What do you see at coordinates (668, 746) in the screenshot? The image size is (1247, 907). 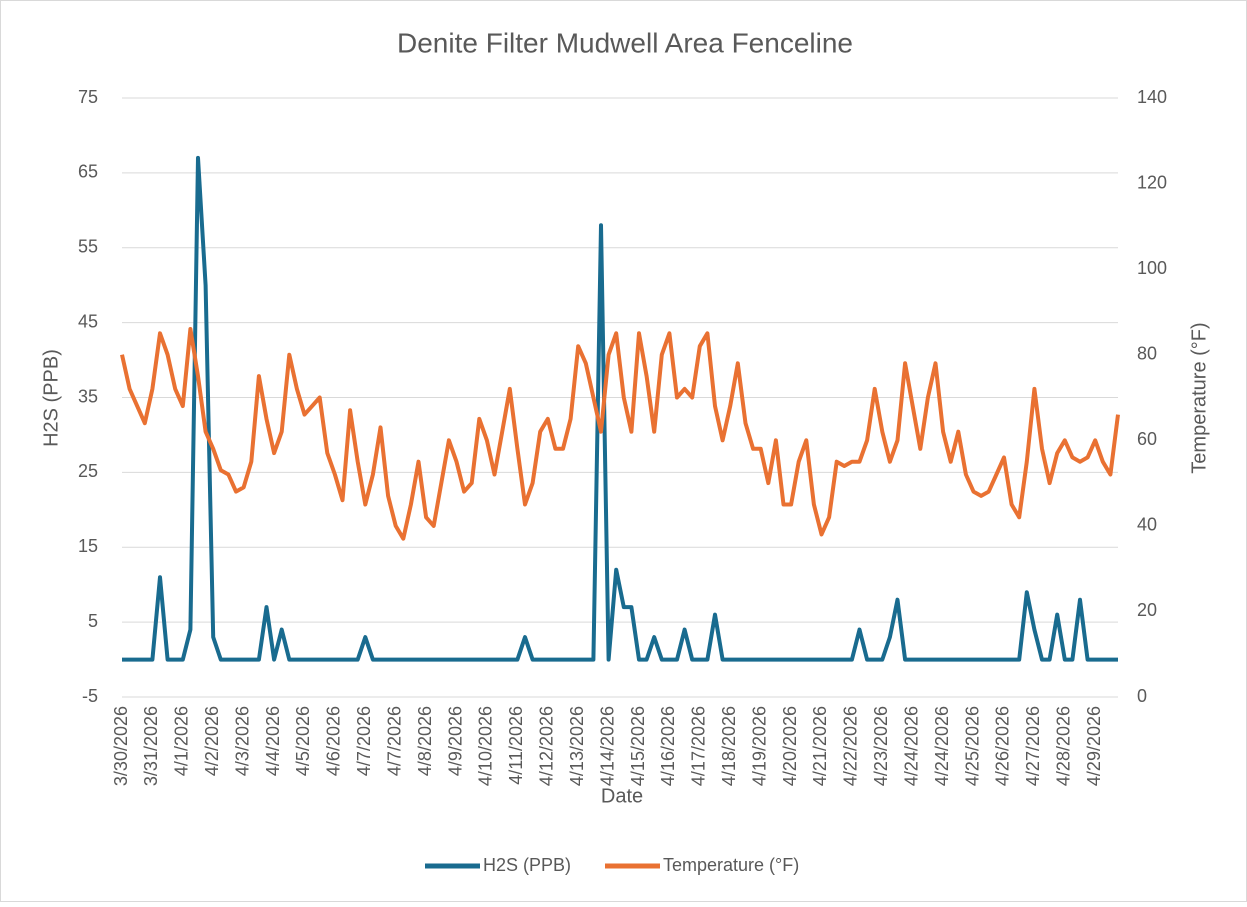 I see `x-tick-label: 4/16/2026` at bounding box center [668, 746].